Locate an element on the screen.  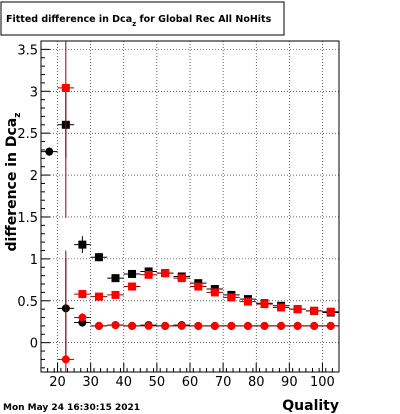
y-tick-label: 1 is located at coordinates (34, 260).